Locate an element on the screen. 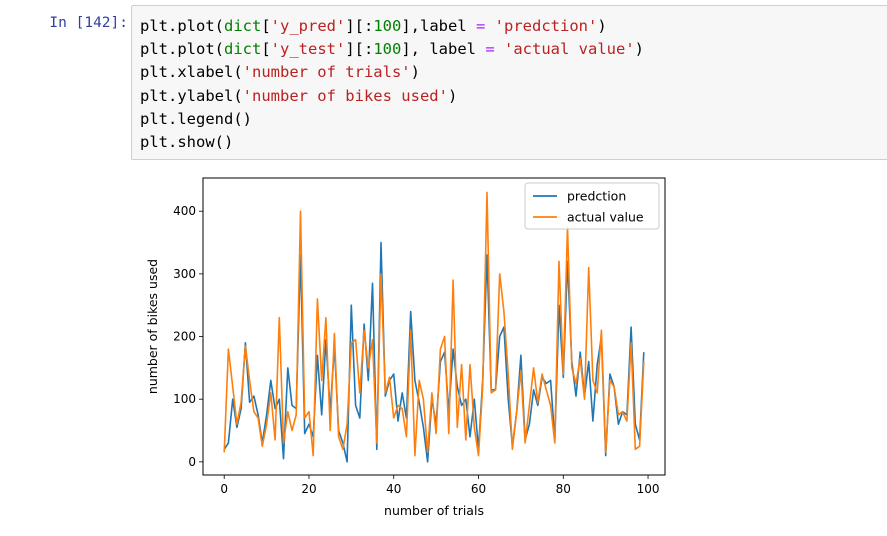  code-line: plt.ylabel('number of bikes used') is located at coordinates (298, 96).